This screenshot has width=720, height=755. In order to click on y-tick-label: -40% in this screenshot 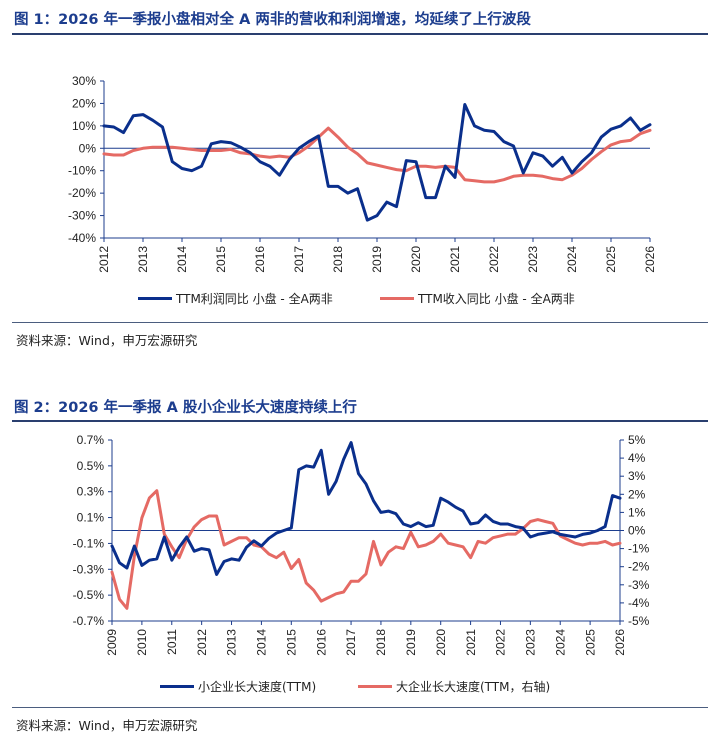, I will do `click(82, 238)`.